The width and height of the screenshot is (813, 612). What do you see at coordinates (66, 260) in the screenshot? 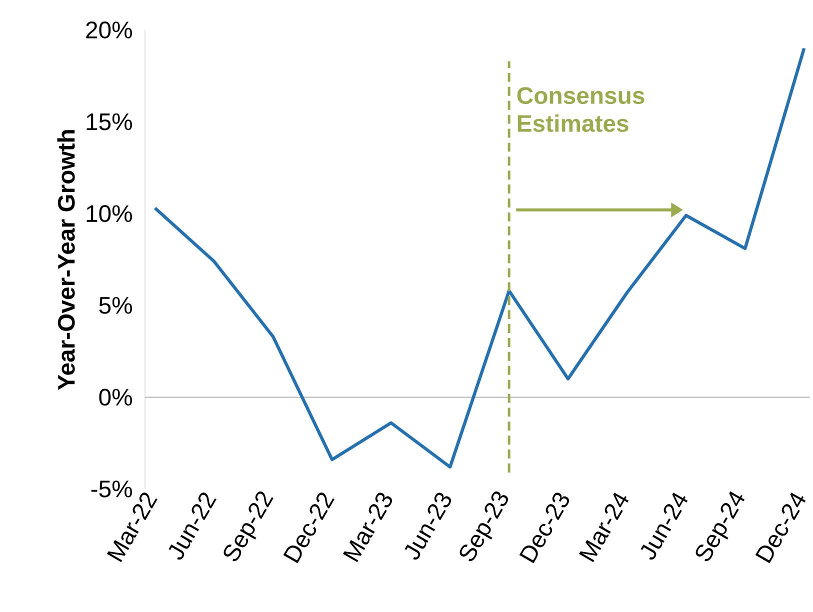
I see `y-axis-title: Year-Over-Year Growth` at bounding box center [66, 260].